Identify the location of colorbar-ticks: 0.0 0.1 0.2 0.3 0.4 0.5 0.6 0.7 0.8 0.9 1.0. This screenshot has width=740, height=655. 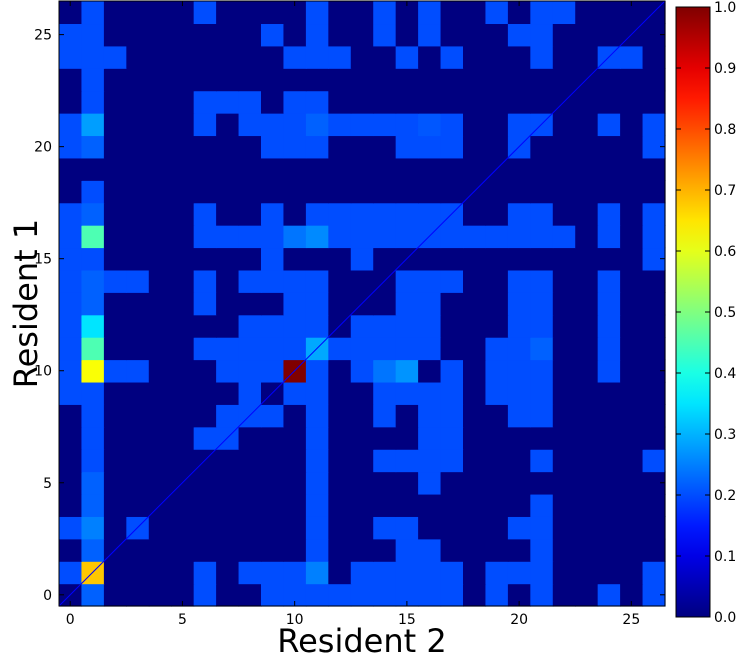
(706, 313).